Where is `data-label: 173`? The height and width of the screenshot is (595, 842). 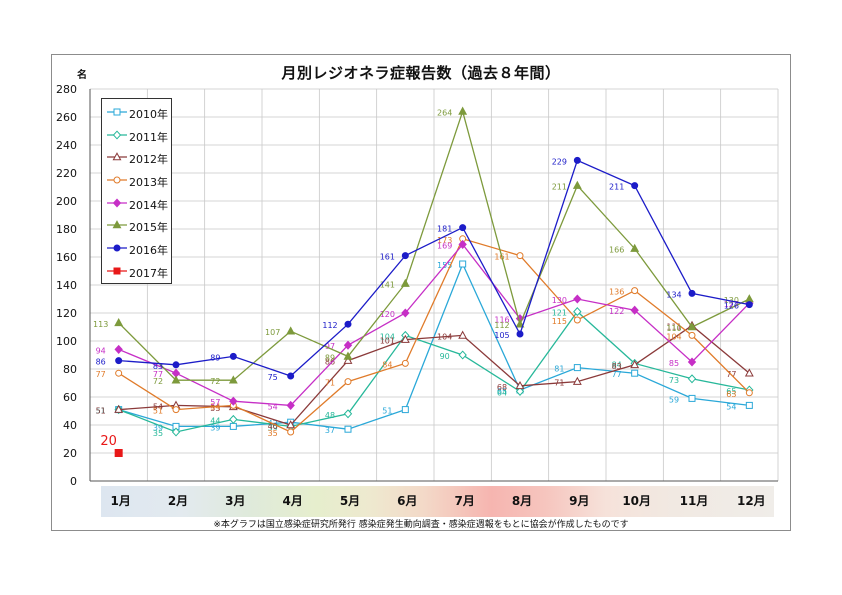 data-label: 173 is located at coordinates (444, 240).